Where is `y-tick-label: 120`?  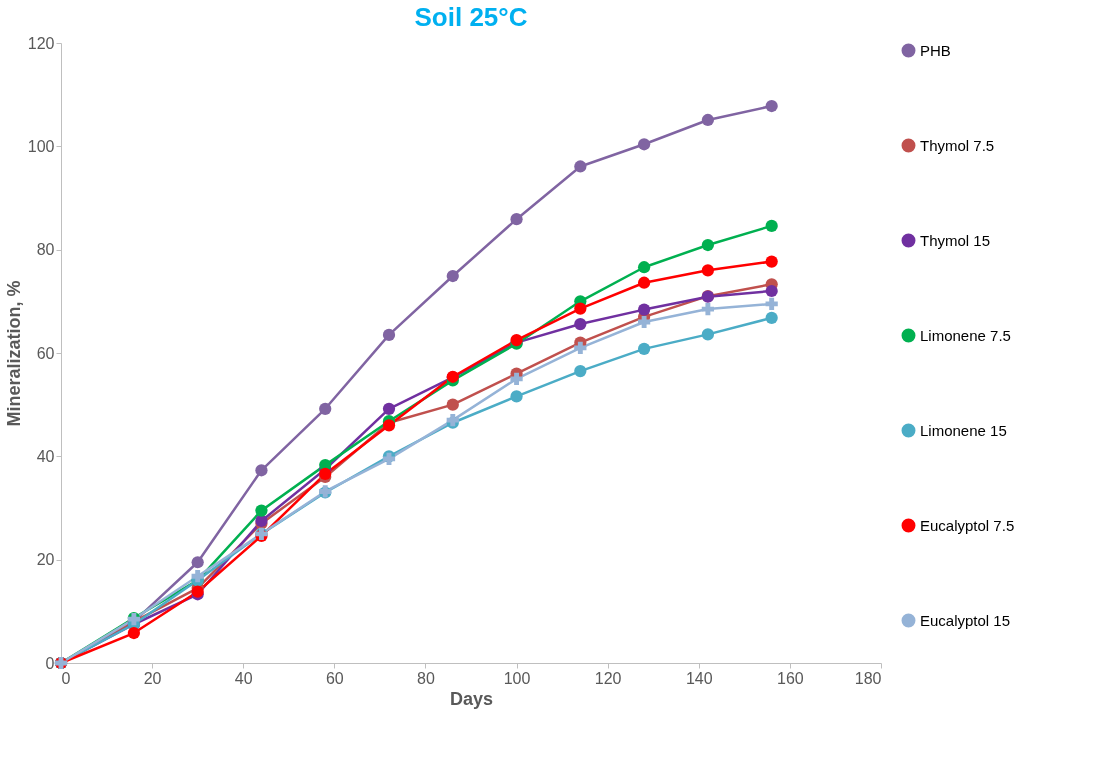
y-tick-label: 120 is located at coordinates (41, 43).